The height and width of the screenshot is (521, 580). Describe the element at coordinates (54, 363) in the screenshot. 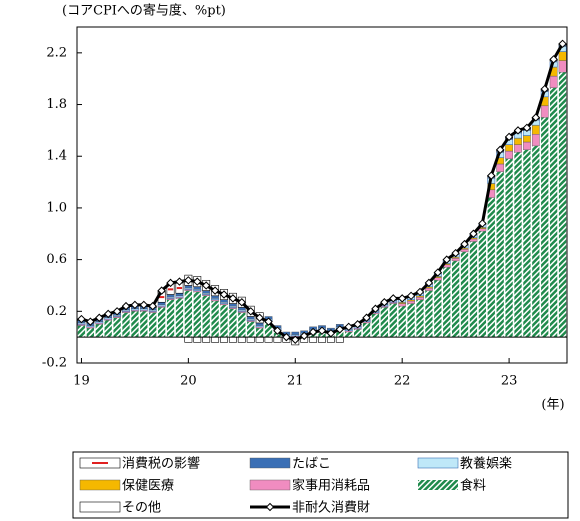

I see `y-tick-label: -0.2` at that location.